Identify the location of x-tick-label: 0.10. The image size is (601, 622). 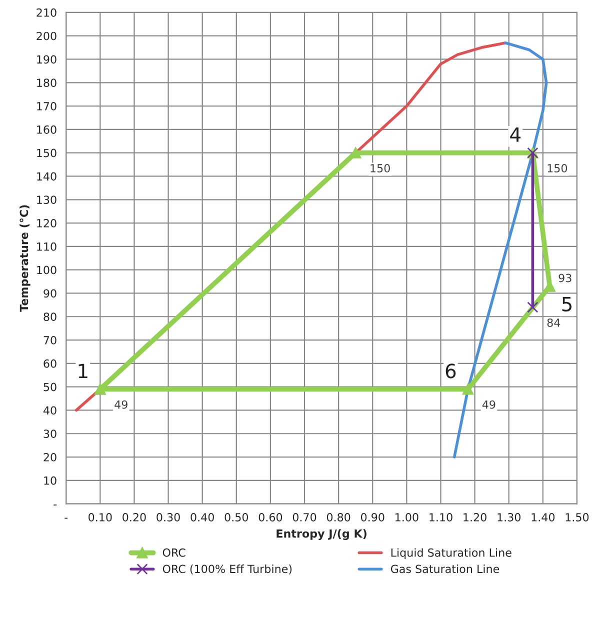
(100, 517).